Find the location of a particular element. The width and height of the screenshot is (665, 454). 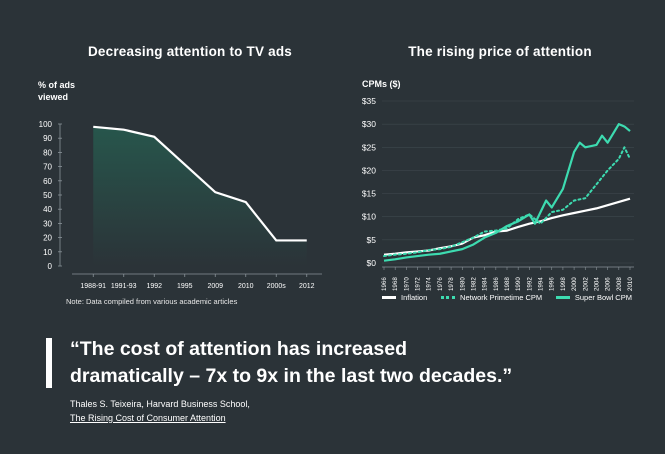

left-ytick-label: 80 is located at coordinates (47, 152).